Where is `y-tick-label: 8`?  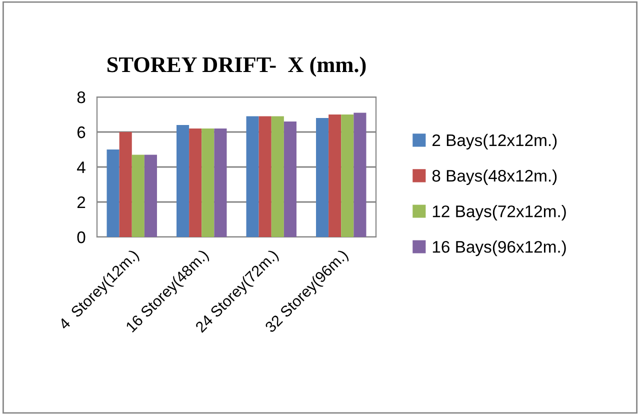 y-tick-label: 8 is located at coordinates (81, 97).